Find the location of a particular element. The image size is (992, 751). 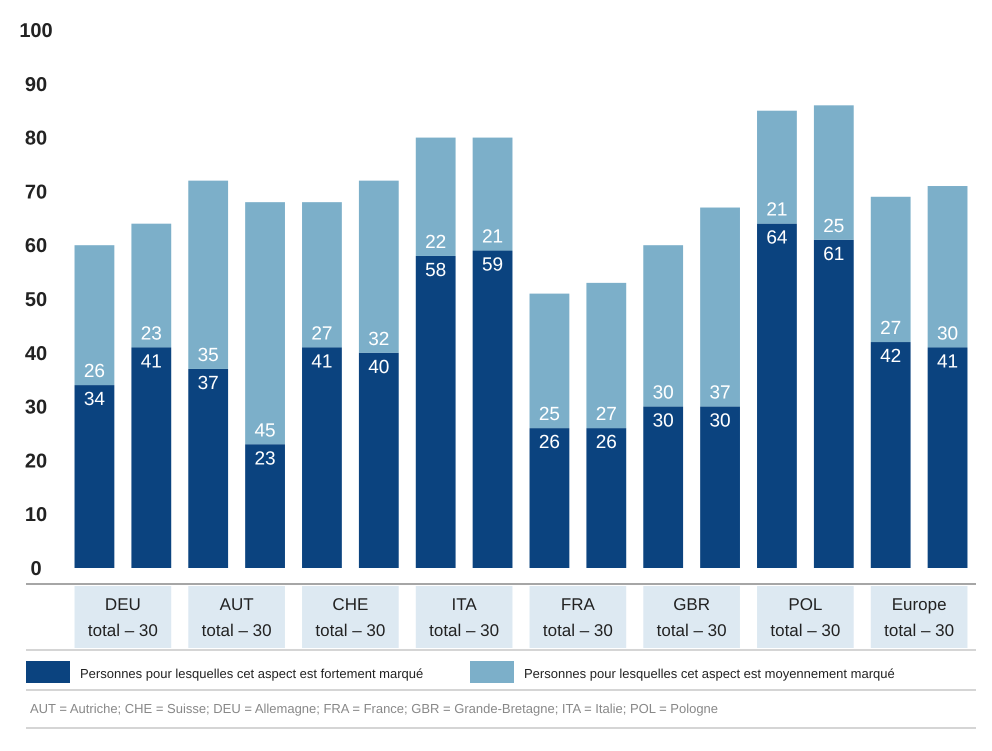

data-label: 58 is located at coordinates (435, 270).